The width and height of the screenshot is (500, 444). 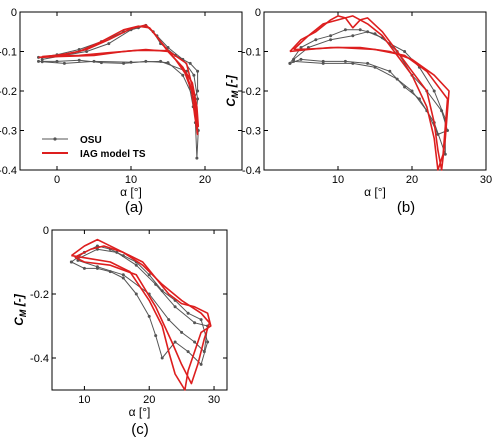 What do you see at coordinates (406, 207) in the screenshot?
I see `panel-caption: (b)` at bounding box center [406, 207].